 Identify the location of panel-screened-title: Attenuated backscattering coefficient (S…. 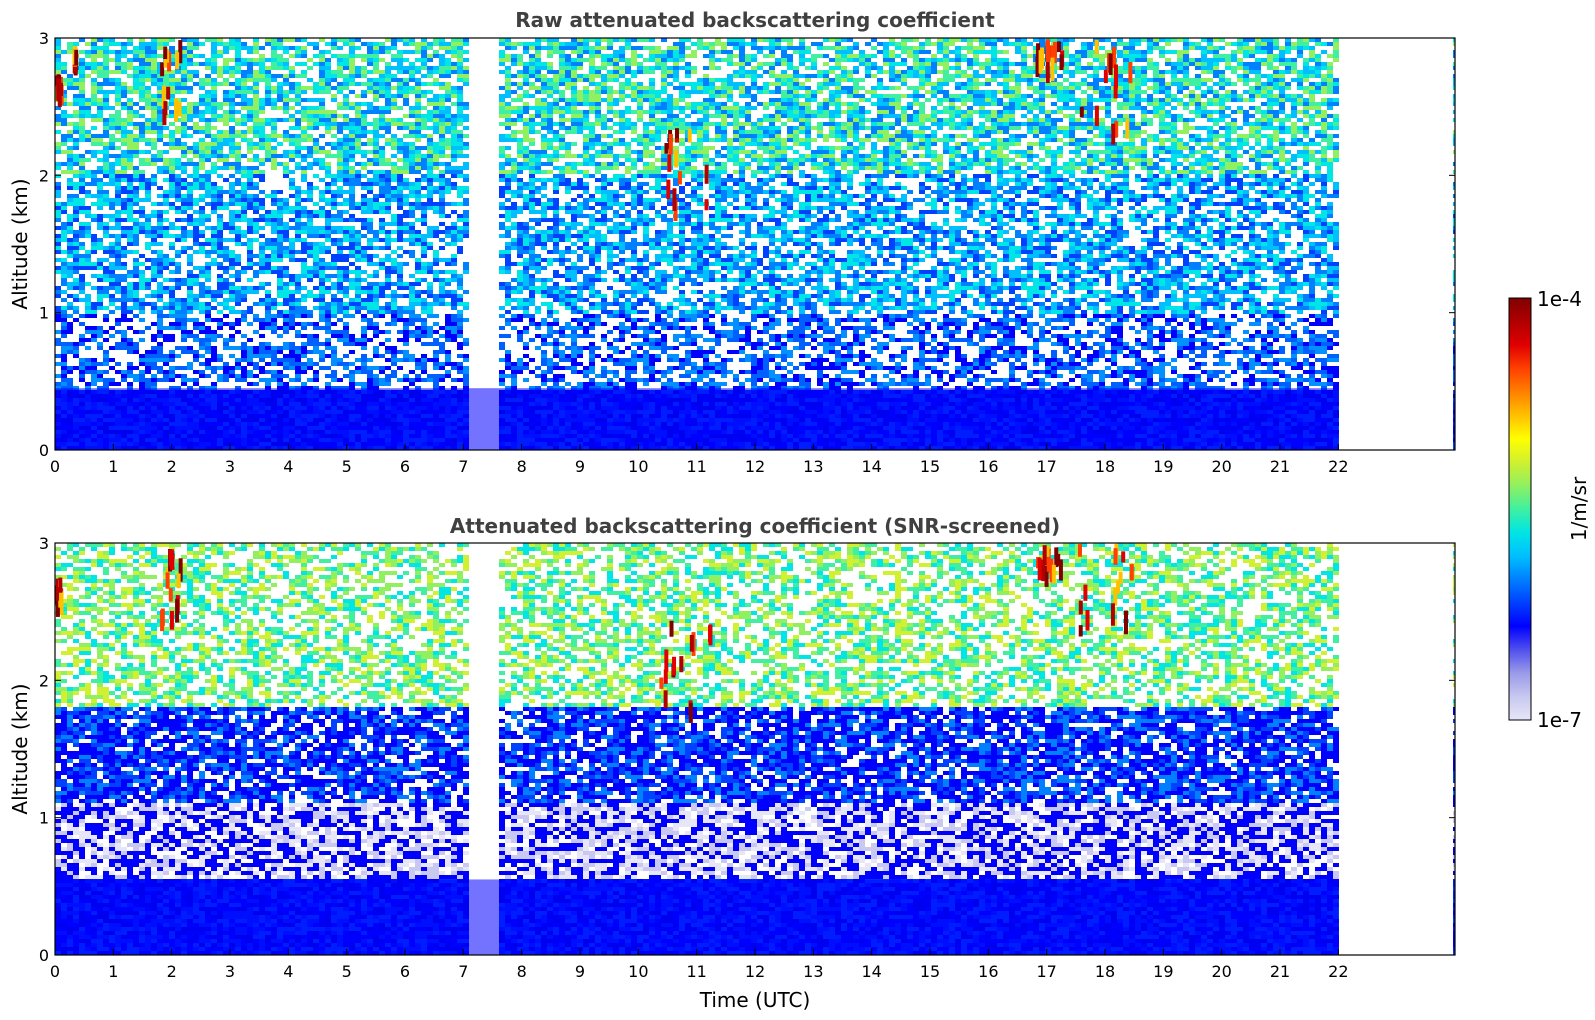
(755, 526).